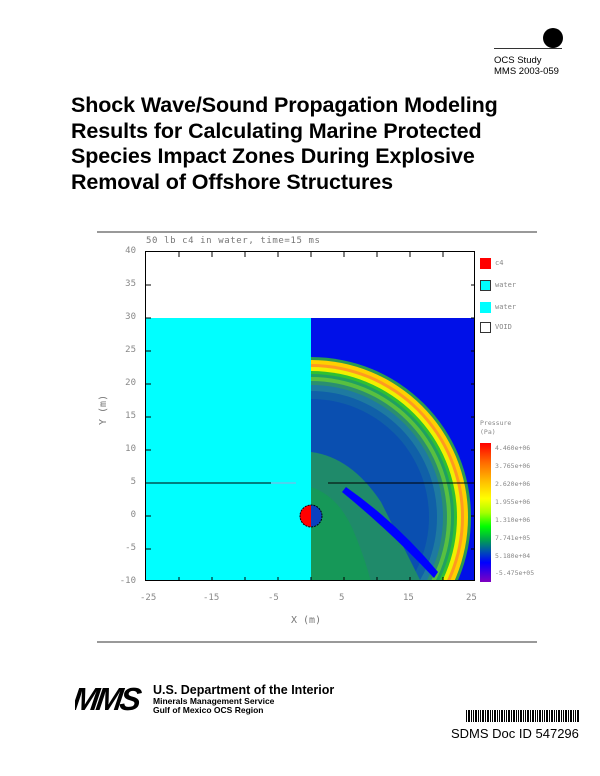  What do you see at coordinates (499, 263) in the screenshot?
I see `legend-label: c4` at bounding box center [499, 263].